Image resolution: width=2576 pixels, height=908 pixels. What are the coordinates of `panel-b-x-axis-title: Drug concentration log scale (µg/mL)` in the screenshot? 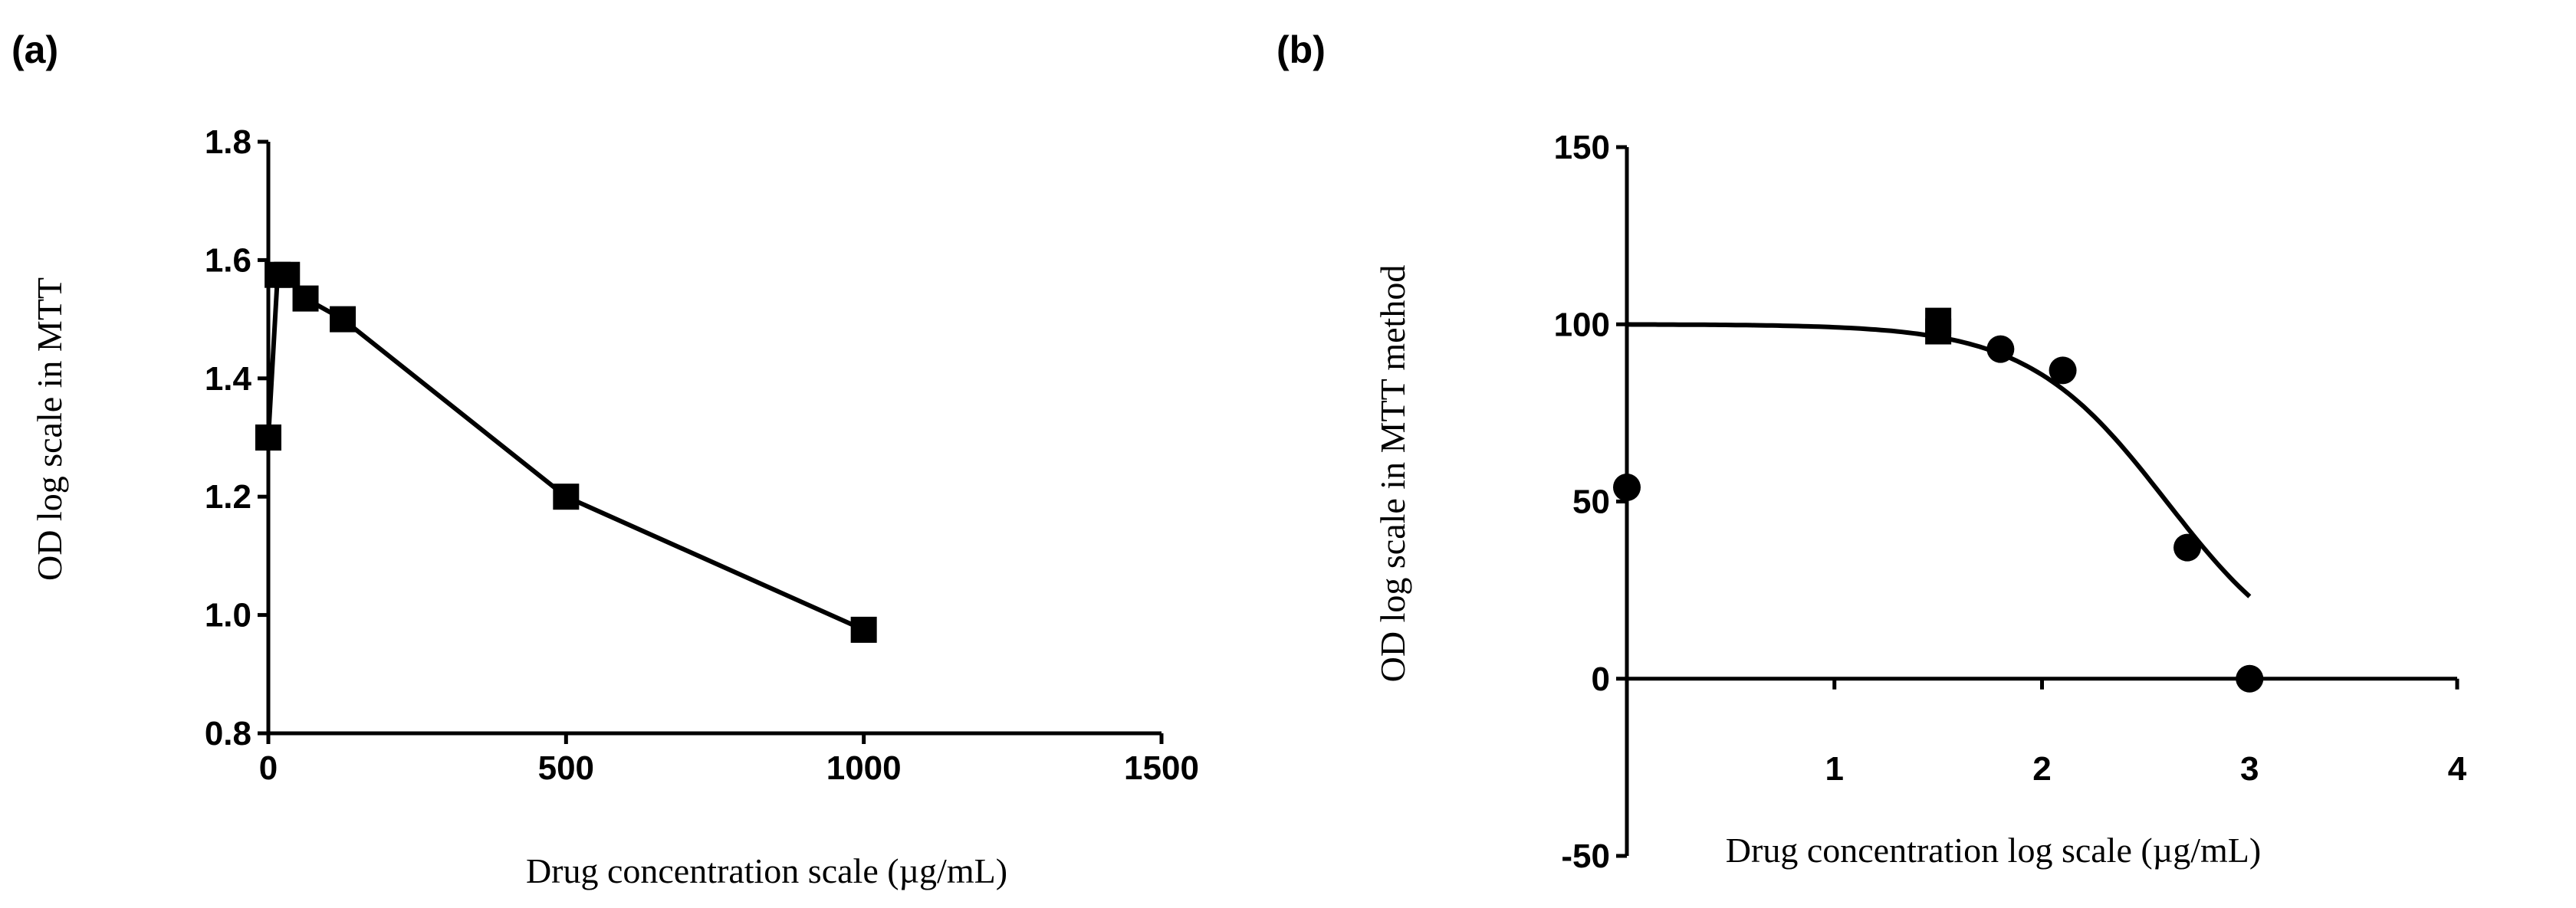 It's located at (1994, 850).